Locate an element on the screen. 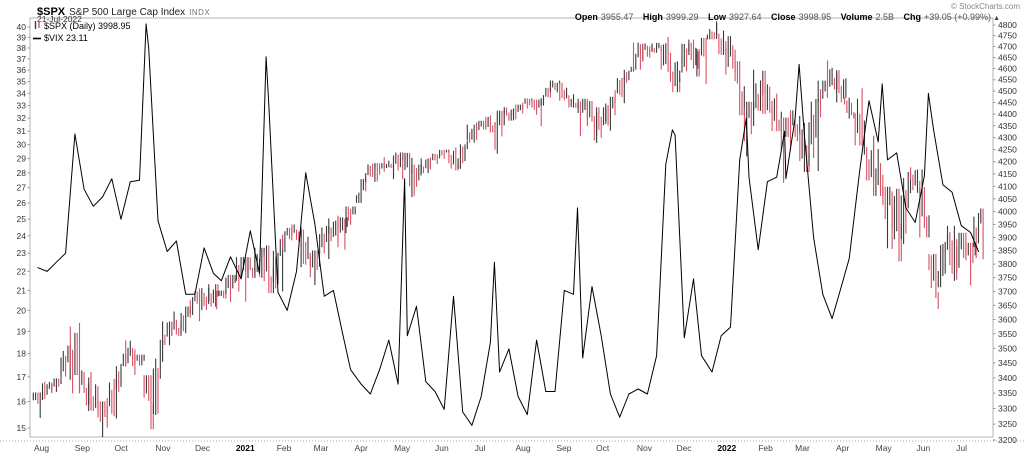 This screenshot has width=1024, height=454. x-axis-month-label: Sep is located at coordinates (563, 448).